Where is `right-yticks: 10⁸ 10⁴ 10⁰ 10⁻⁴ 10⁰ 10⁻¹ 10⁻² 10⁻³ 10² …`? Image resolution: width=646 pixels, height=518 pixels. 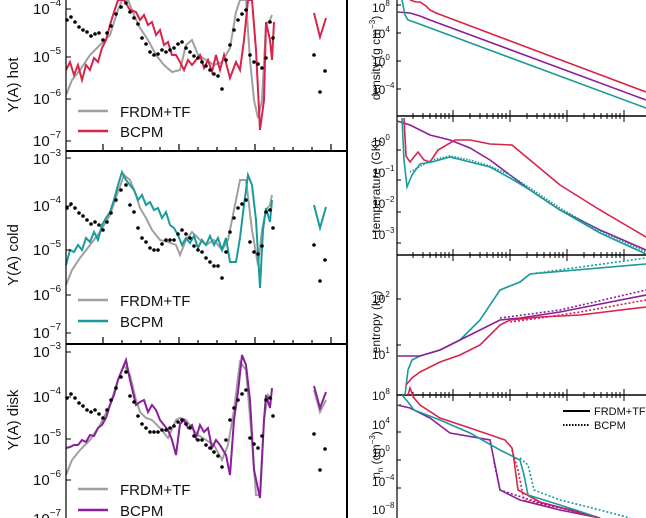 right-yticks: 10⁸ 10⁴ 10⁰ 10⁻⁴ 10⁰ 10⁻¹ 10⁻² 10⁻³ 10² … is located at coordinates (383, 258).